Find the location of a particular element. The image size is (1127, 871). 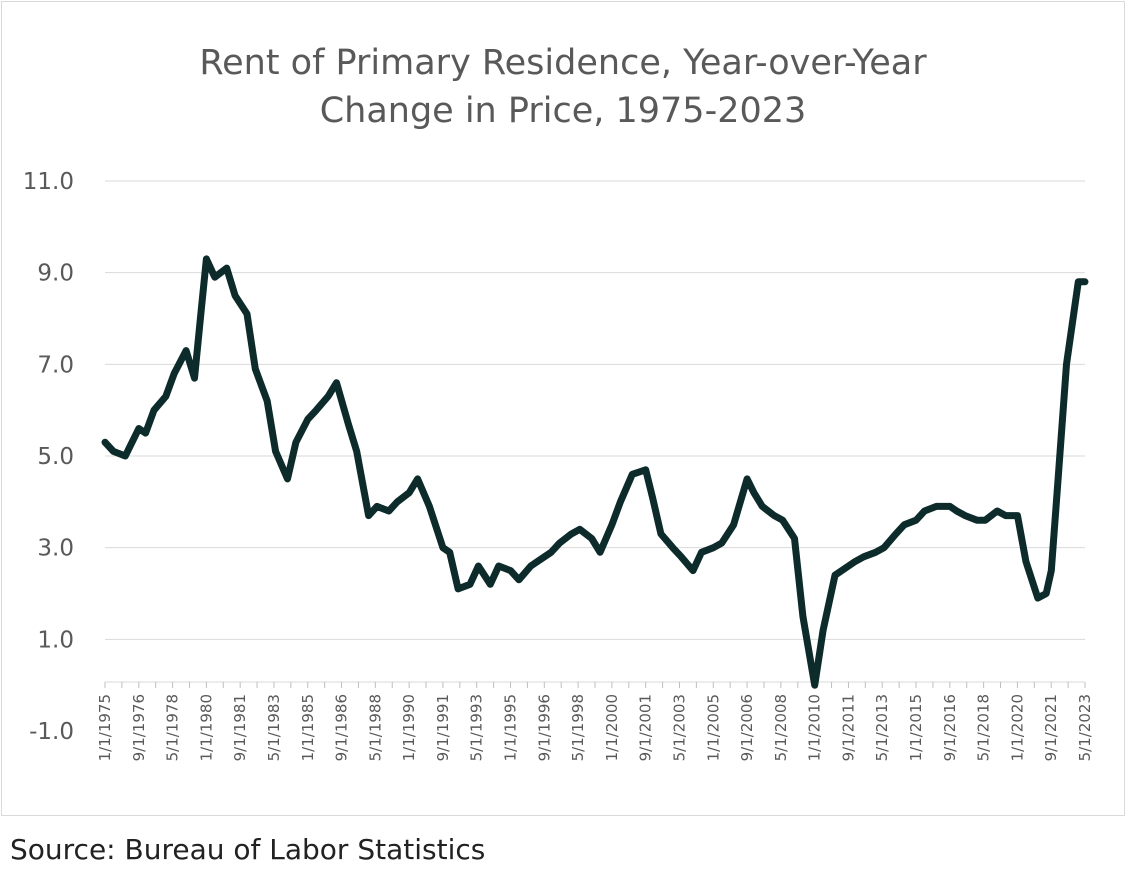

x-tick-label: 9/1/1991 is located at coordinates (443, 727).